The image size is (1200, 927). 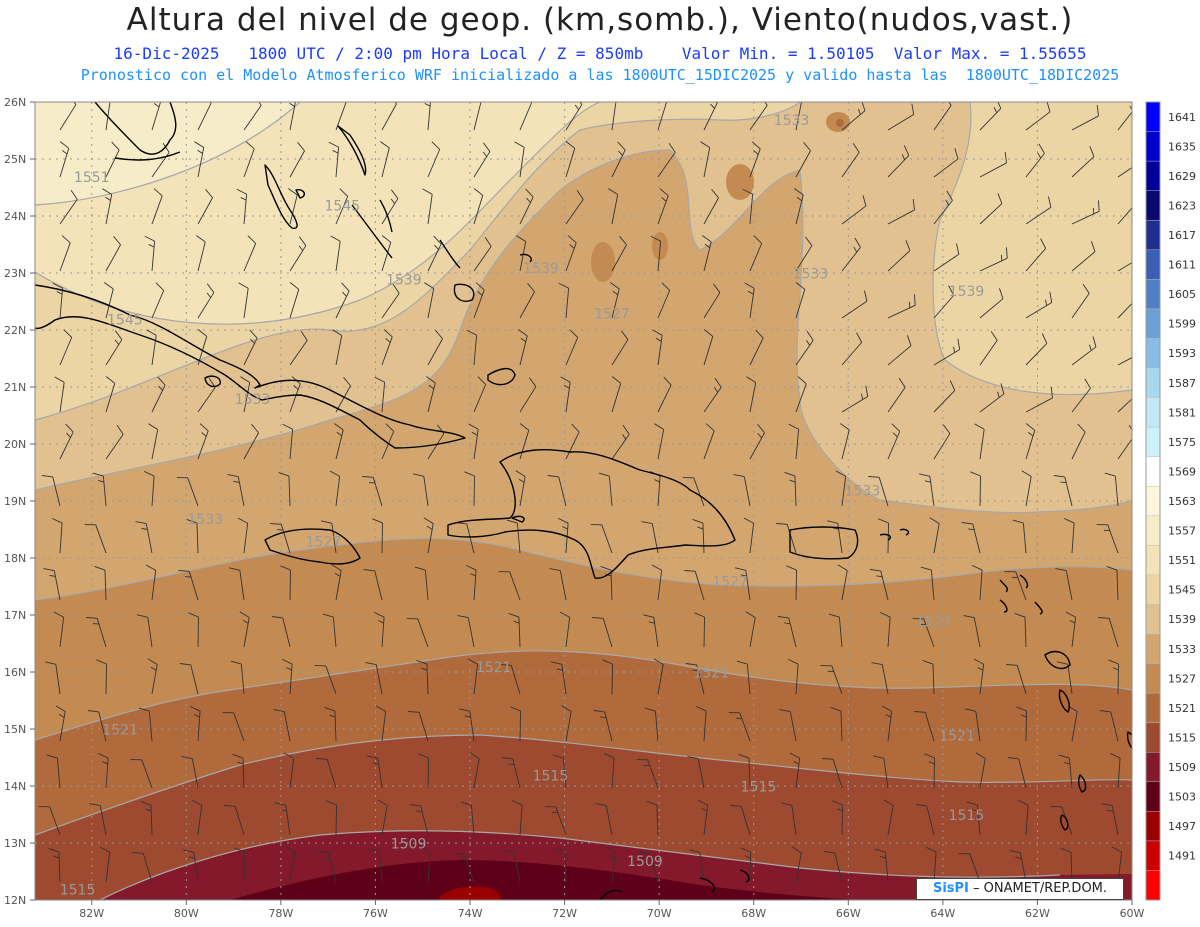 What do you see at coordinates (300, 193) in the screenshot?
I see `coast-new-providence` at bounding box center [300, 193].